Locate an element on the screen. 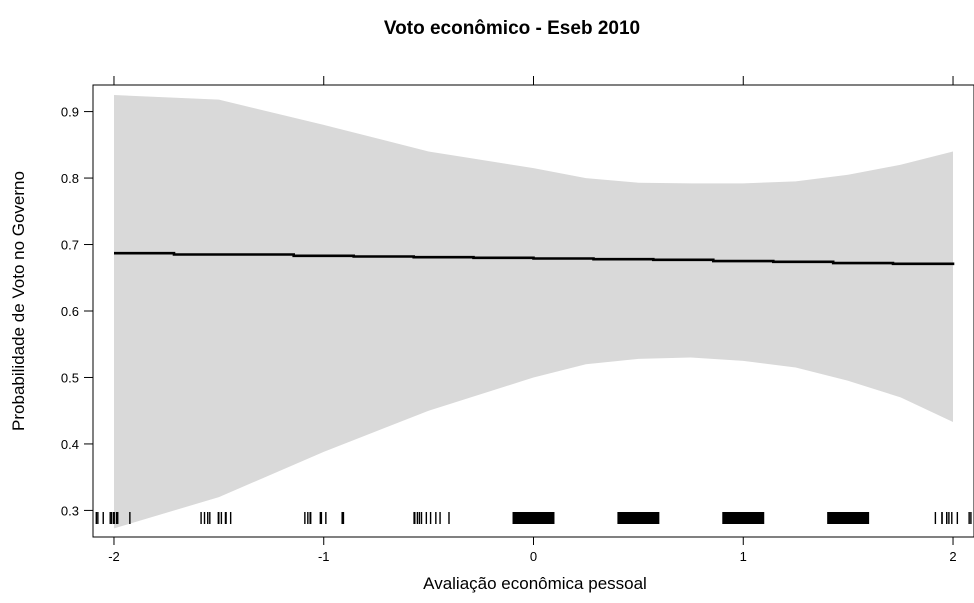 This screenshot has width=974, height=603. y-tick-label: 0.6 is located at coordinates (70, 311).